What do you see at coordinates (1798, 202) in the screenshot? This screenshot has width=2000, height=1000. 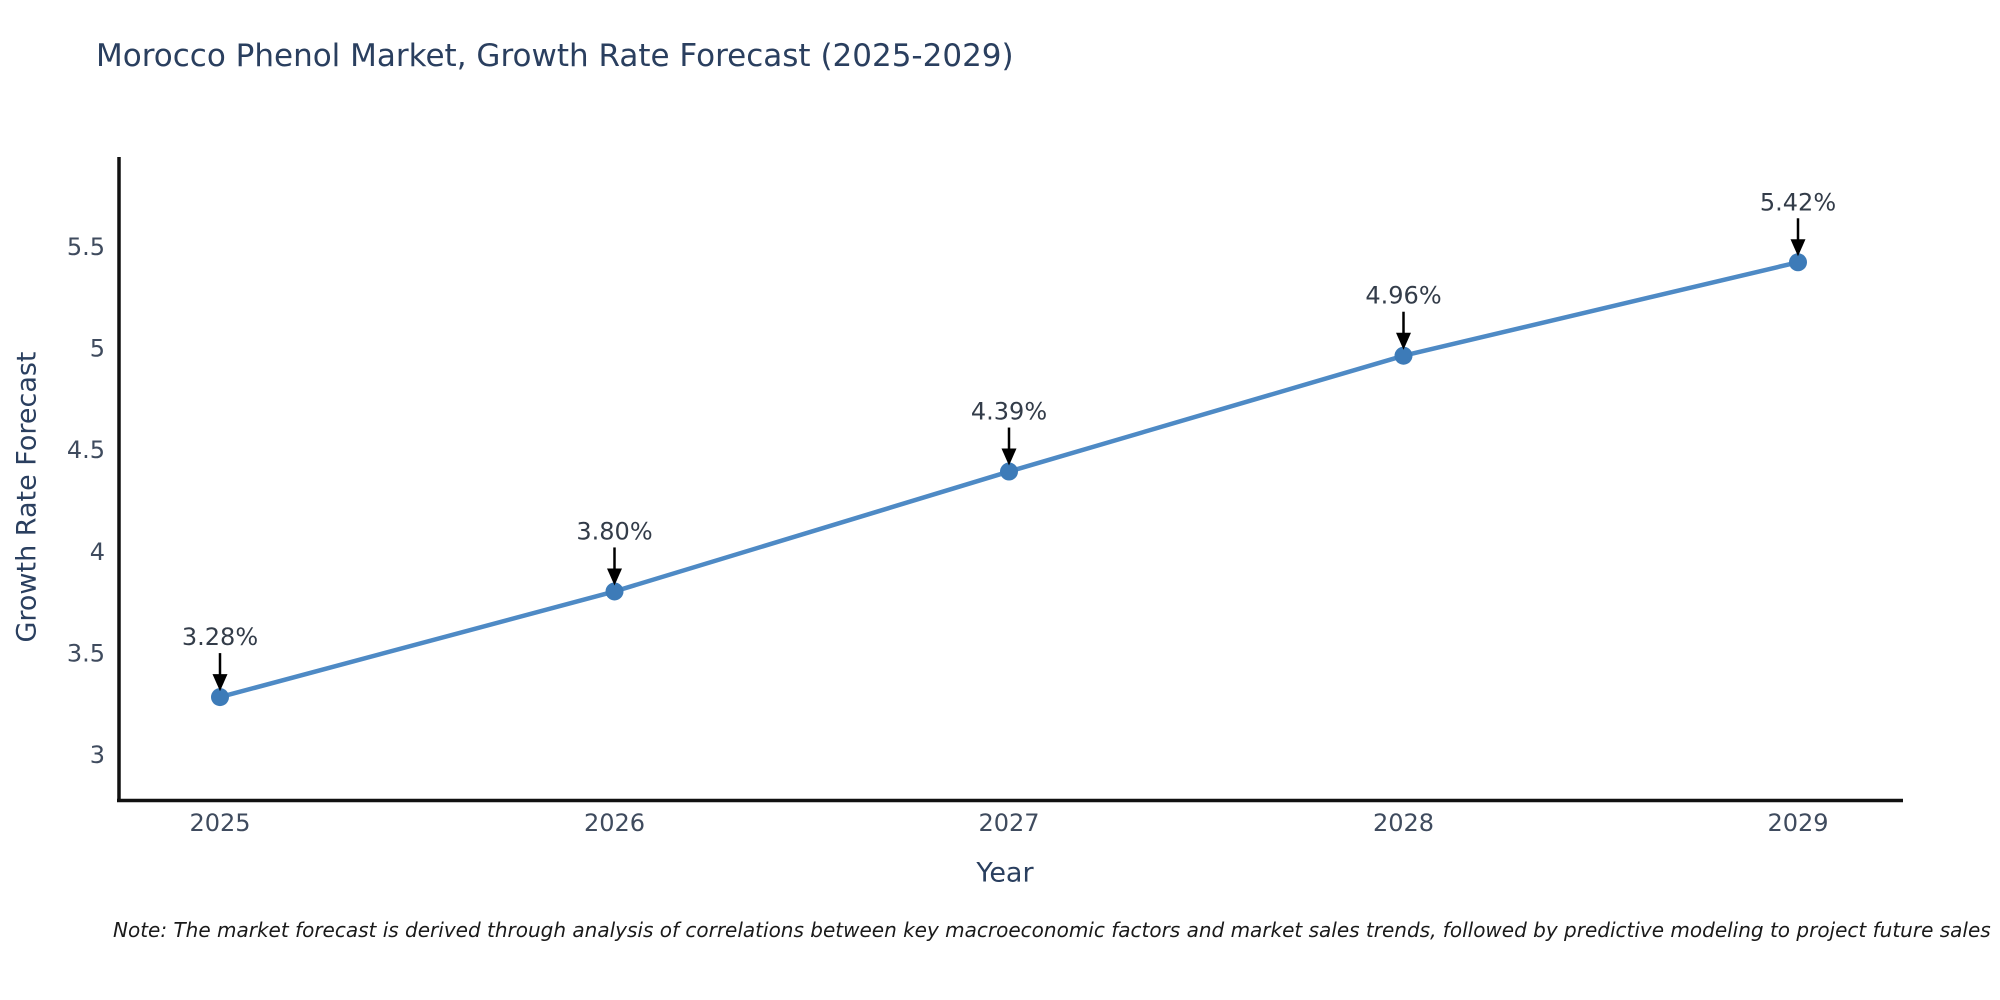 I see `data-point-label: 5.42%` at bounding box center [1798, 202].